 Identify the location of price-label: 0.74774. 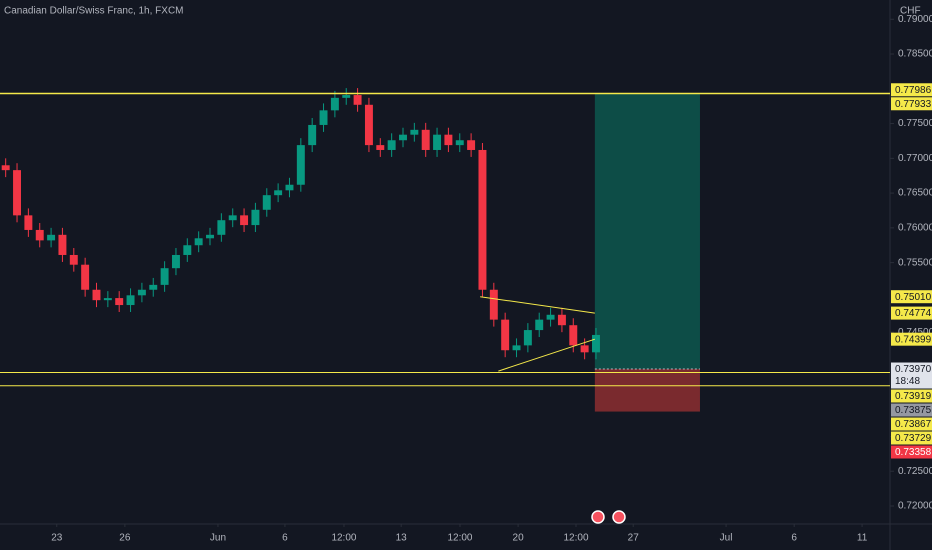
(913, 313).